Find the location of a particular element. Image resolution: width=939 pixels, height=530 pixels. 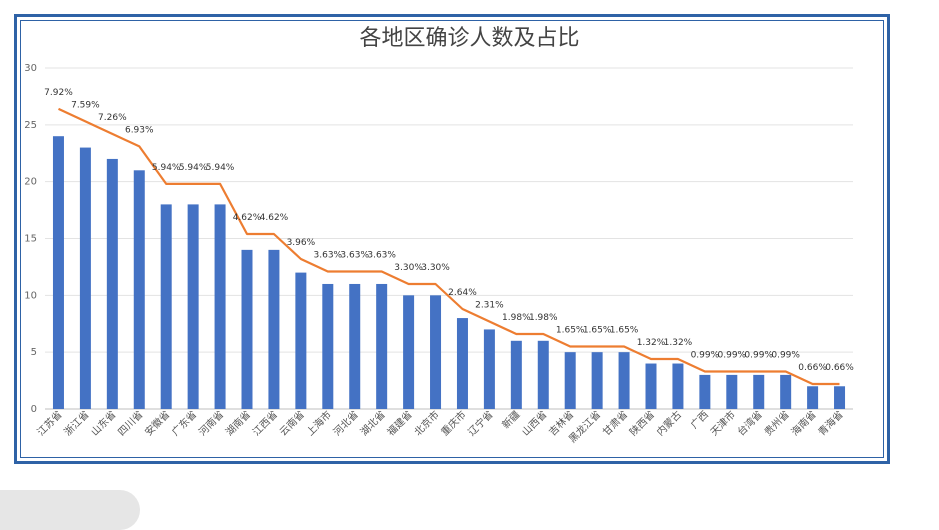

x-tick-label: 台湾省 is located at coordinates (749, 423).